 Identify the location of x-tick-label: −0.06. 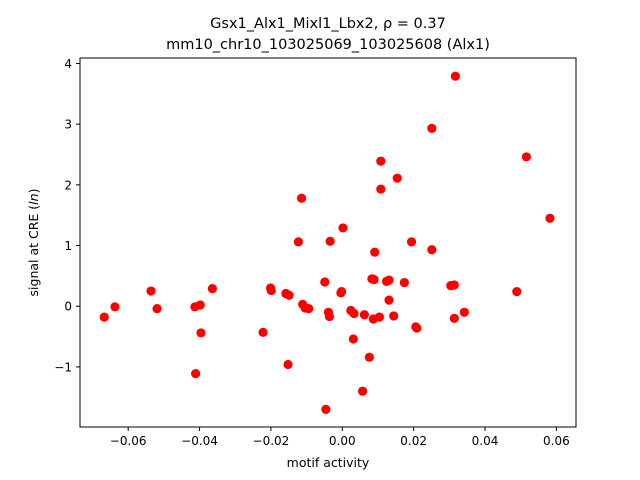
(128, 441).